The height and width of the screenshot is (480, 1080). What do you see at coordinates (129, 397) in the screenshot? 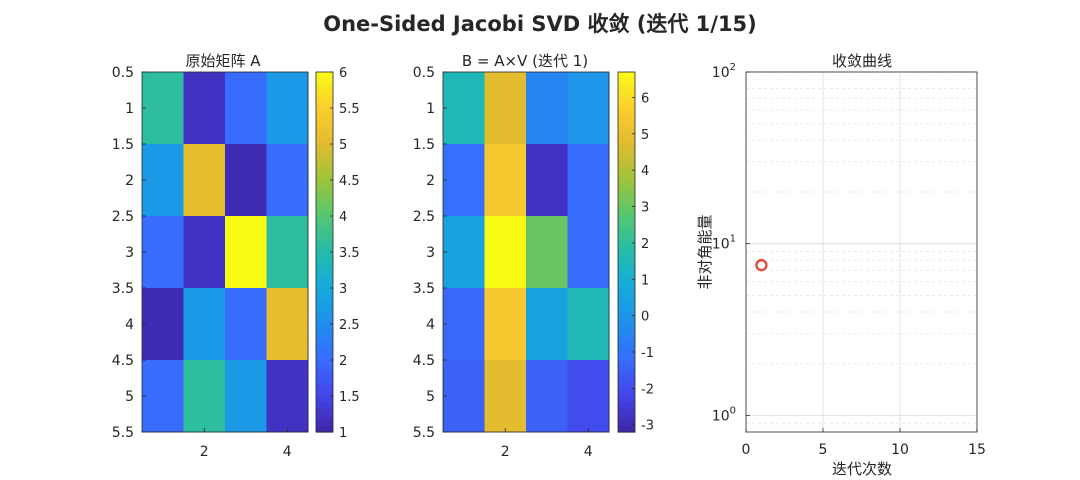
I see `heatmap-a-ytick-label: 5` at bounding box center [129, 397].